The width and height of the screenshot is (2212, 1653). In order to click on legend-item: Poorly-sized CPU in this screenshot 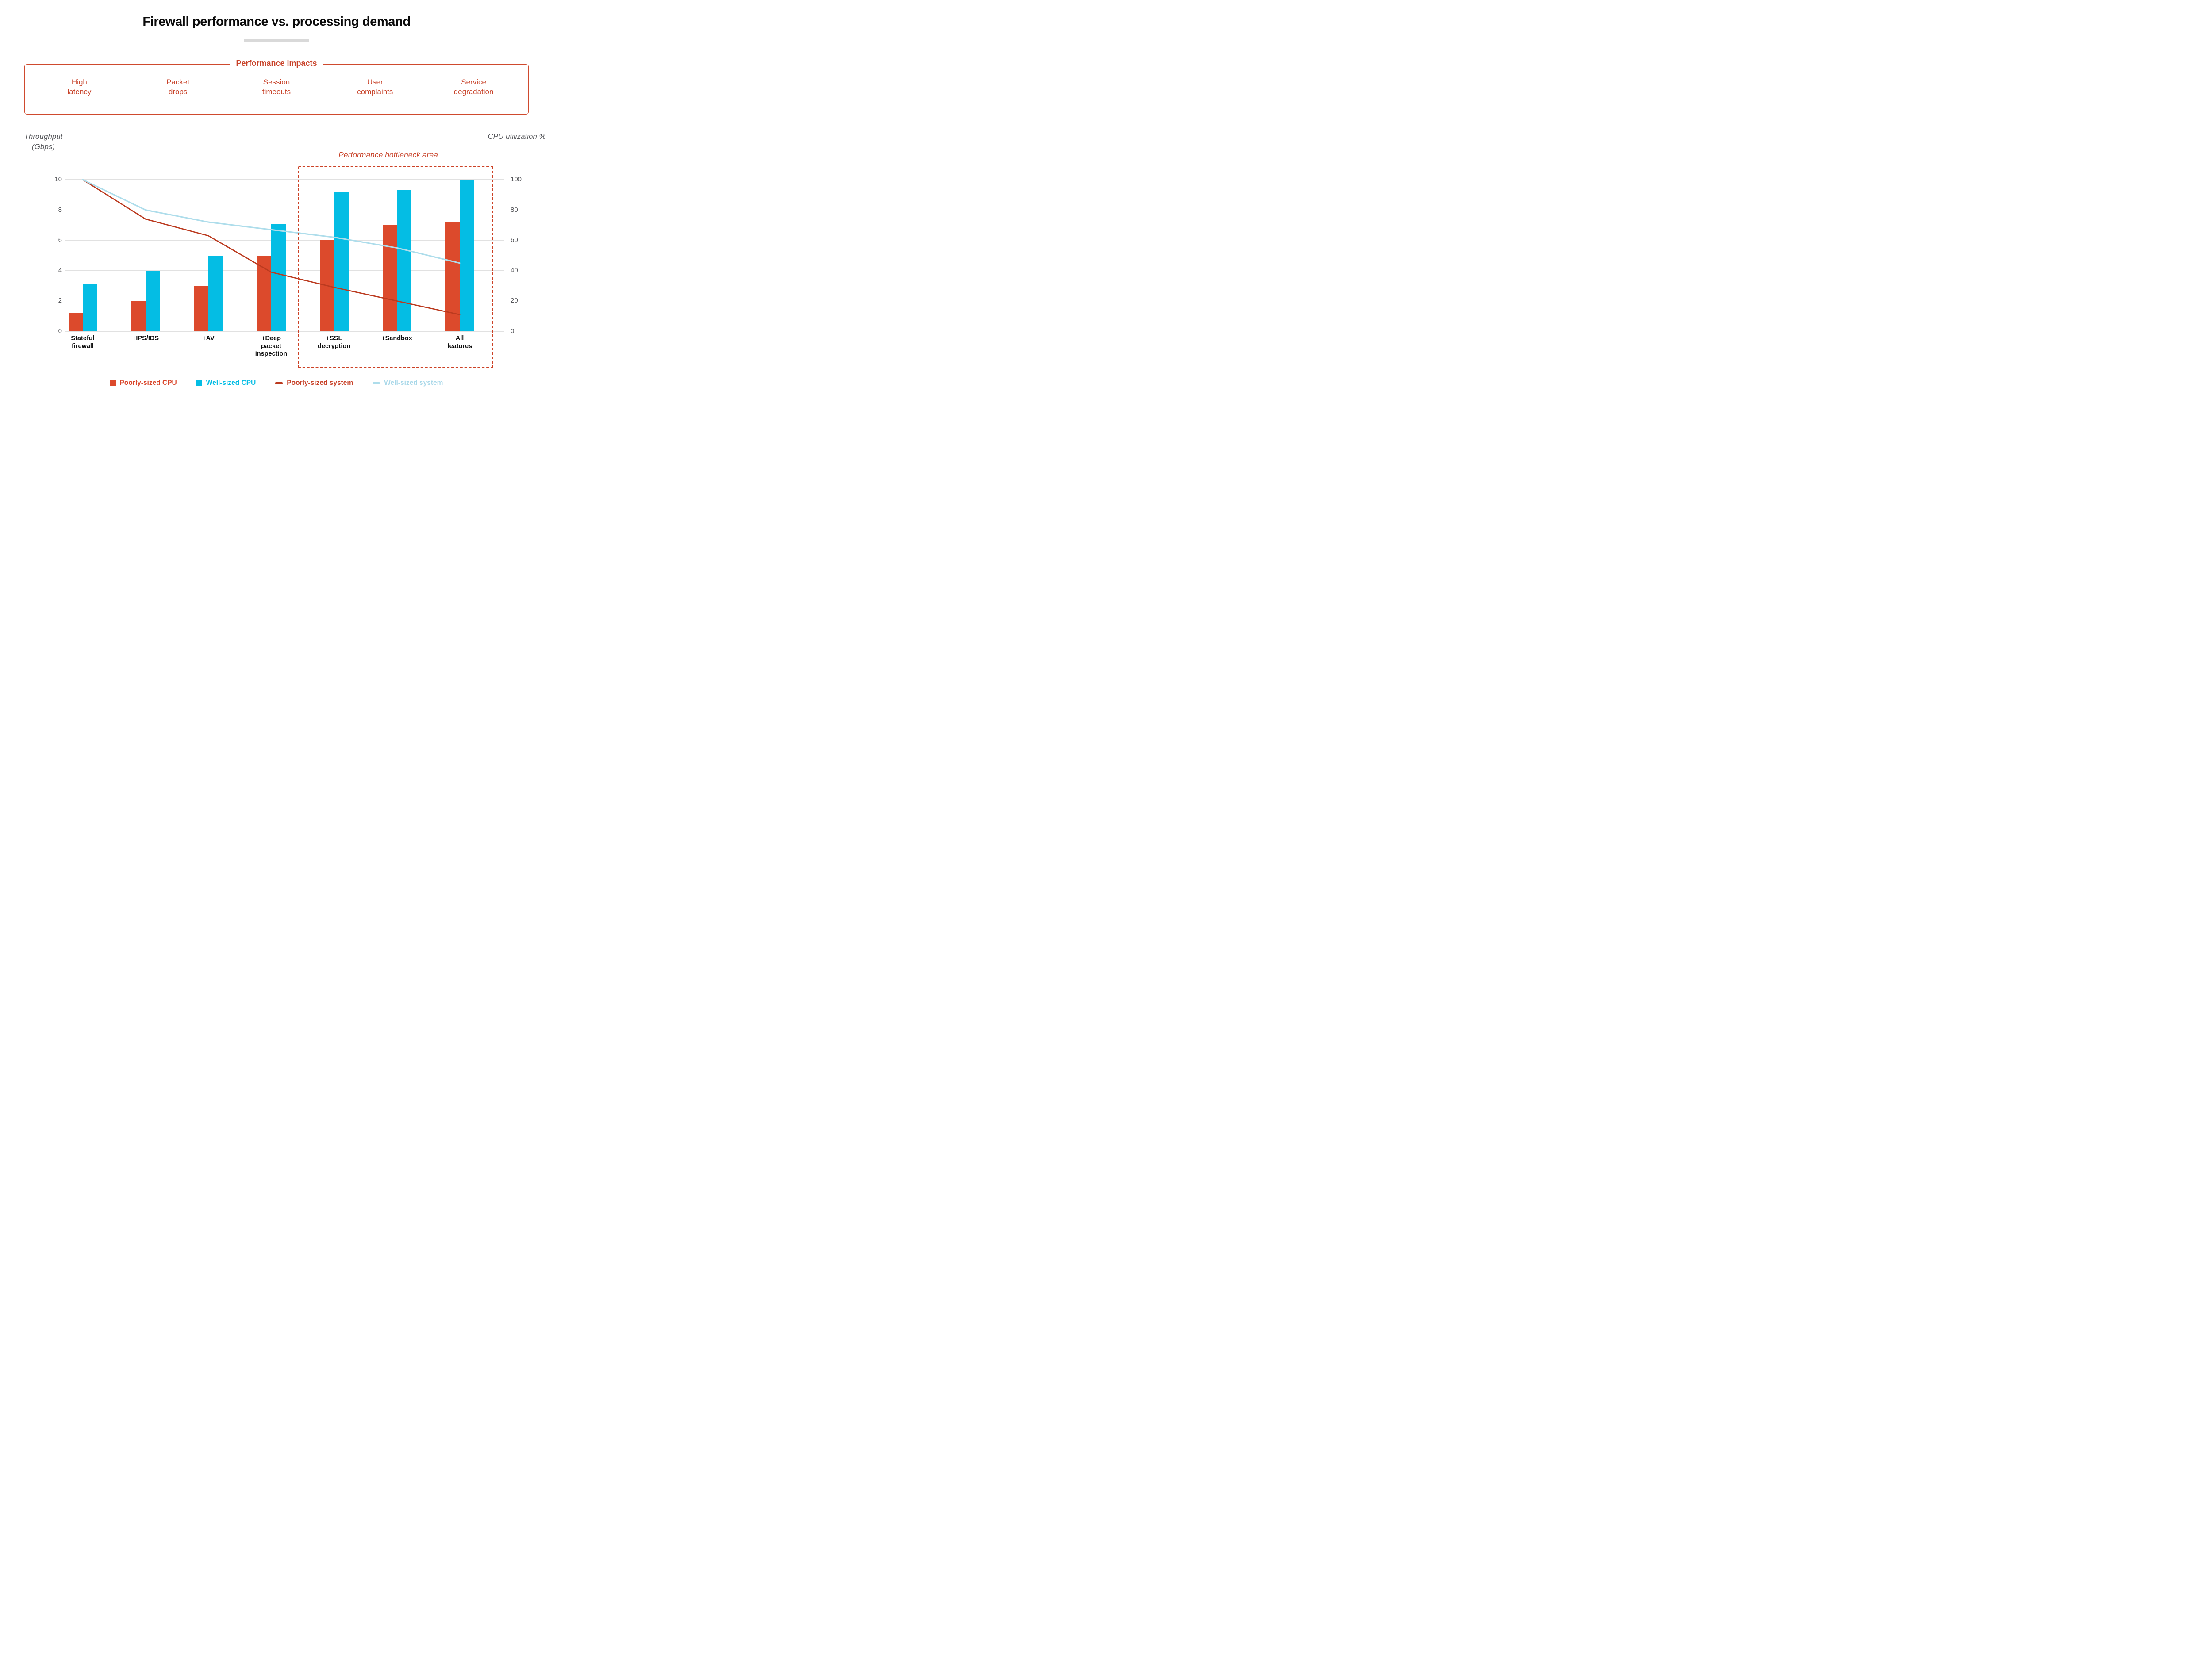, I will do `click(143, 383)`.